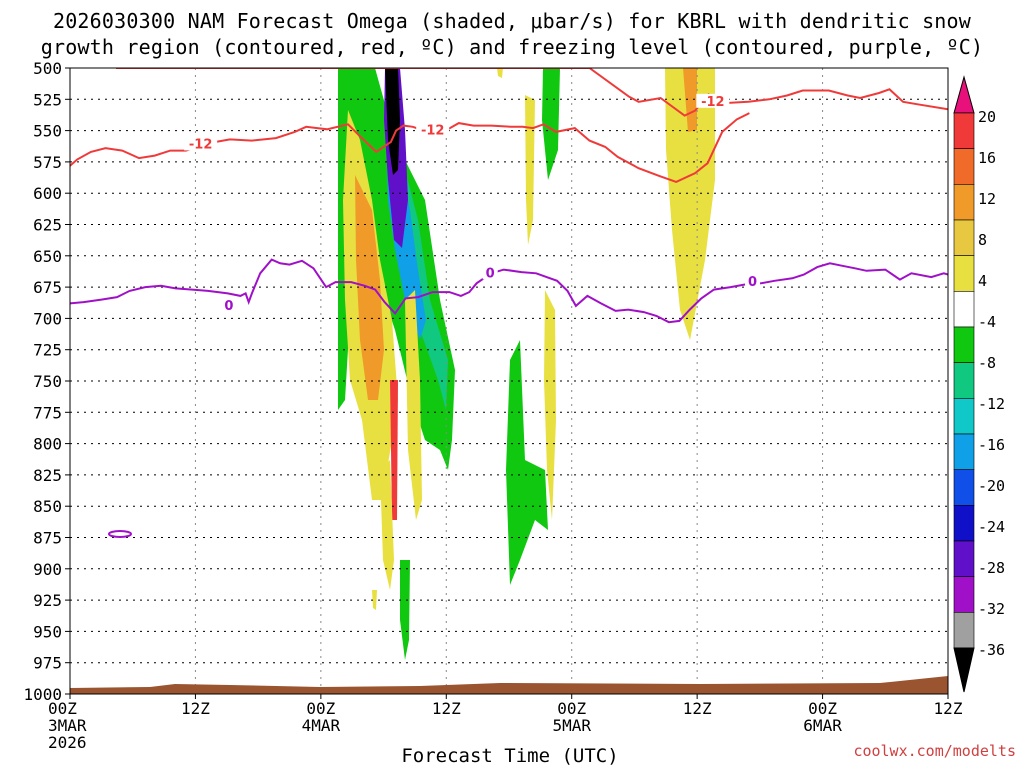  Describe the element at coordinates (47, 444) in the screenshot. I see `y-tick-label: 800` at that location.